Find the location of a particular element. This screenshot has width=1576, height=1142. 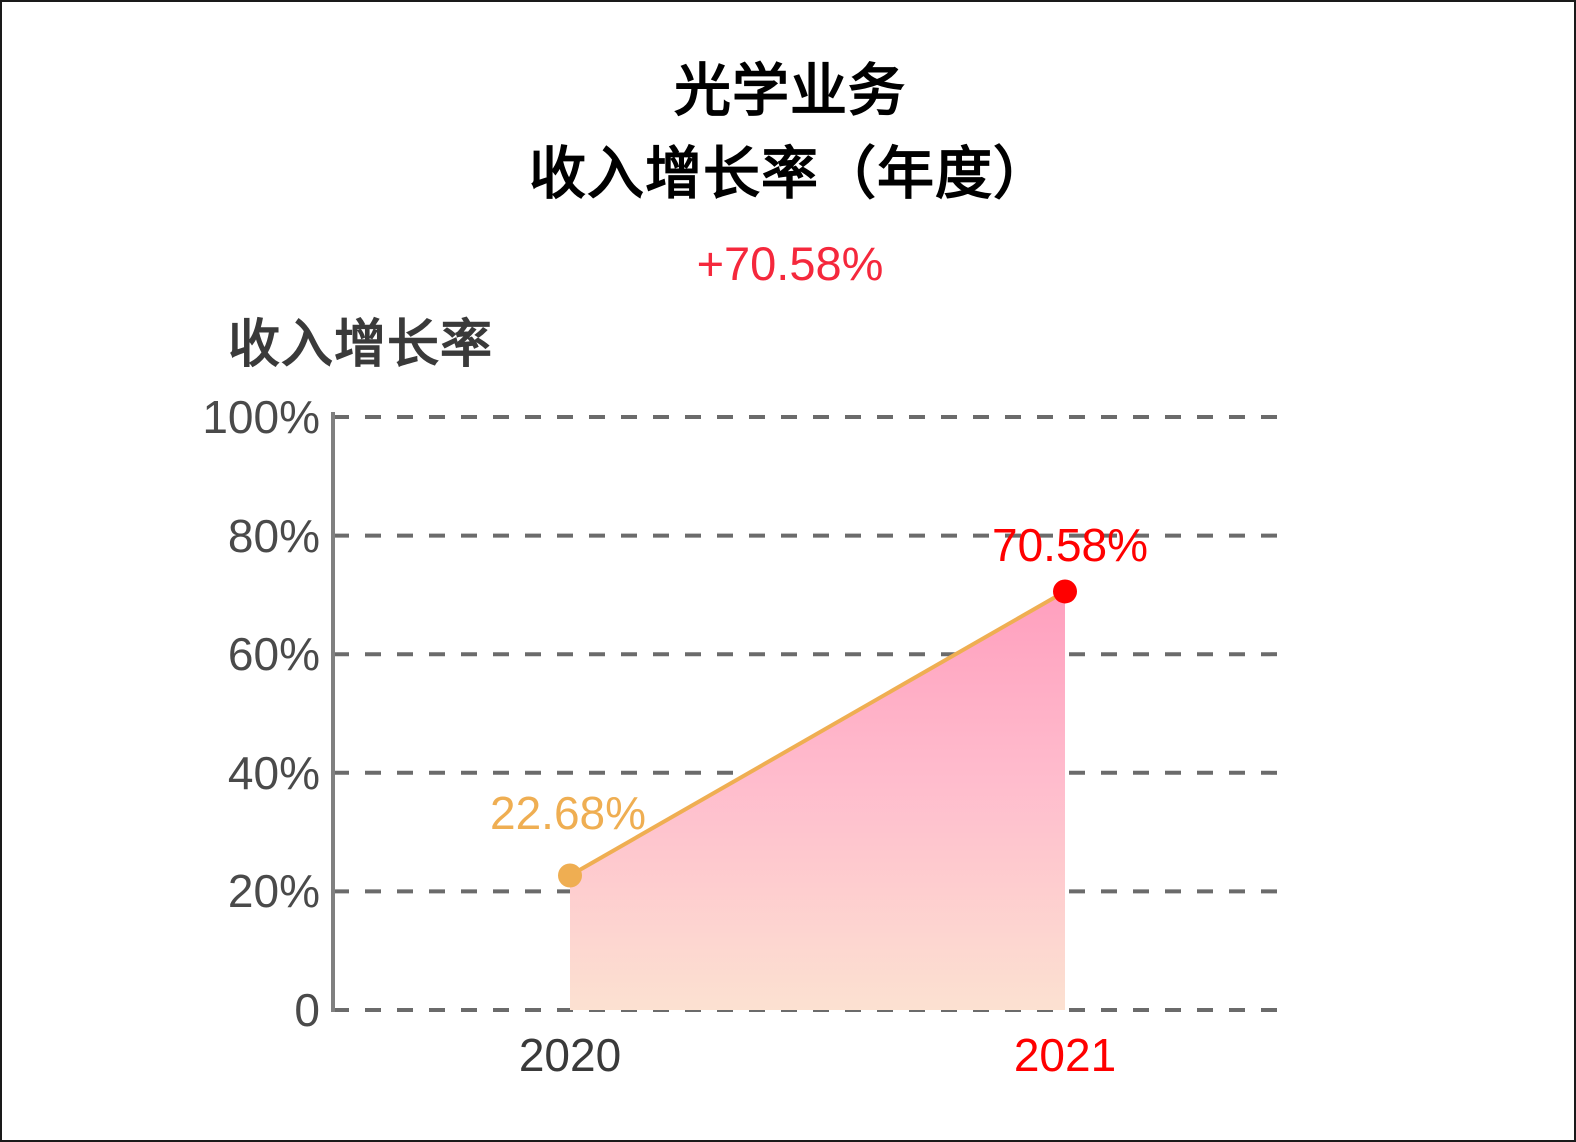

x-tick-label-2021: 2021 is located at coordinates (1065, 1055).